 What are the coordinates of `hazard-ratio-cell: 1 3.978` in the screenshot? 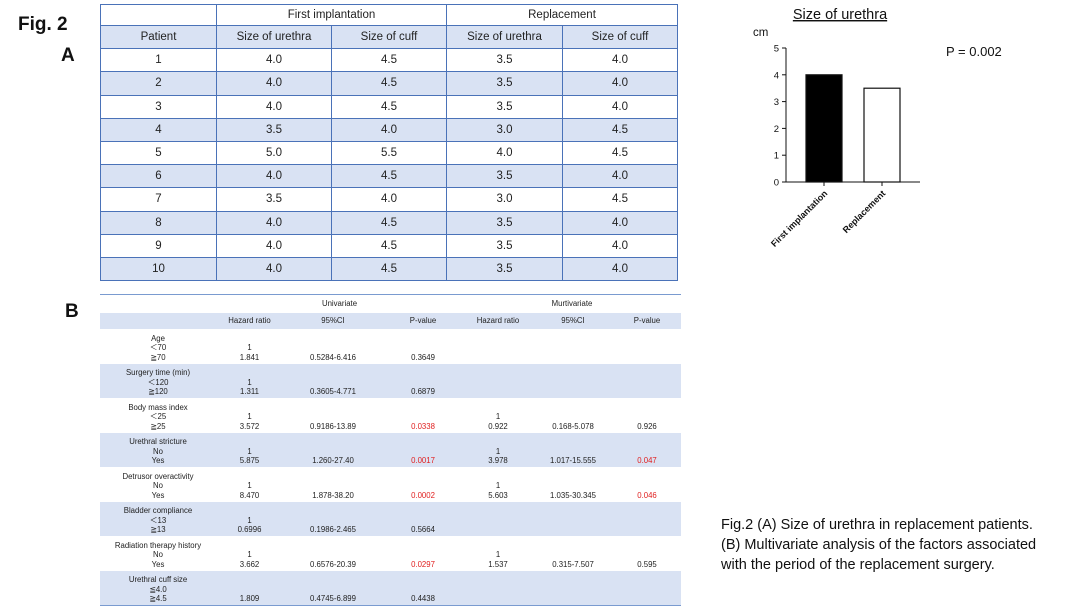 It's located at (498, 449).